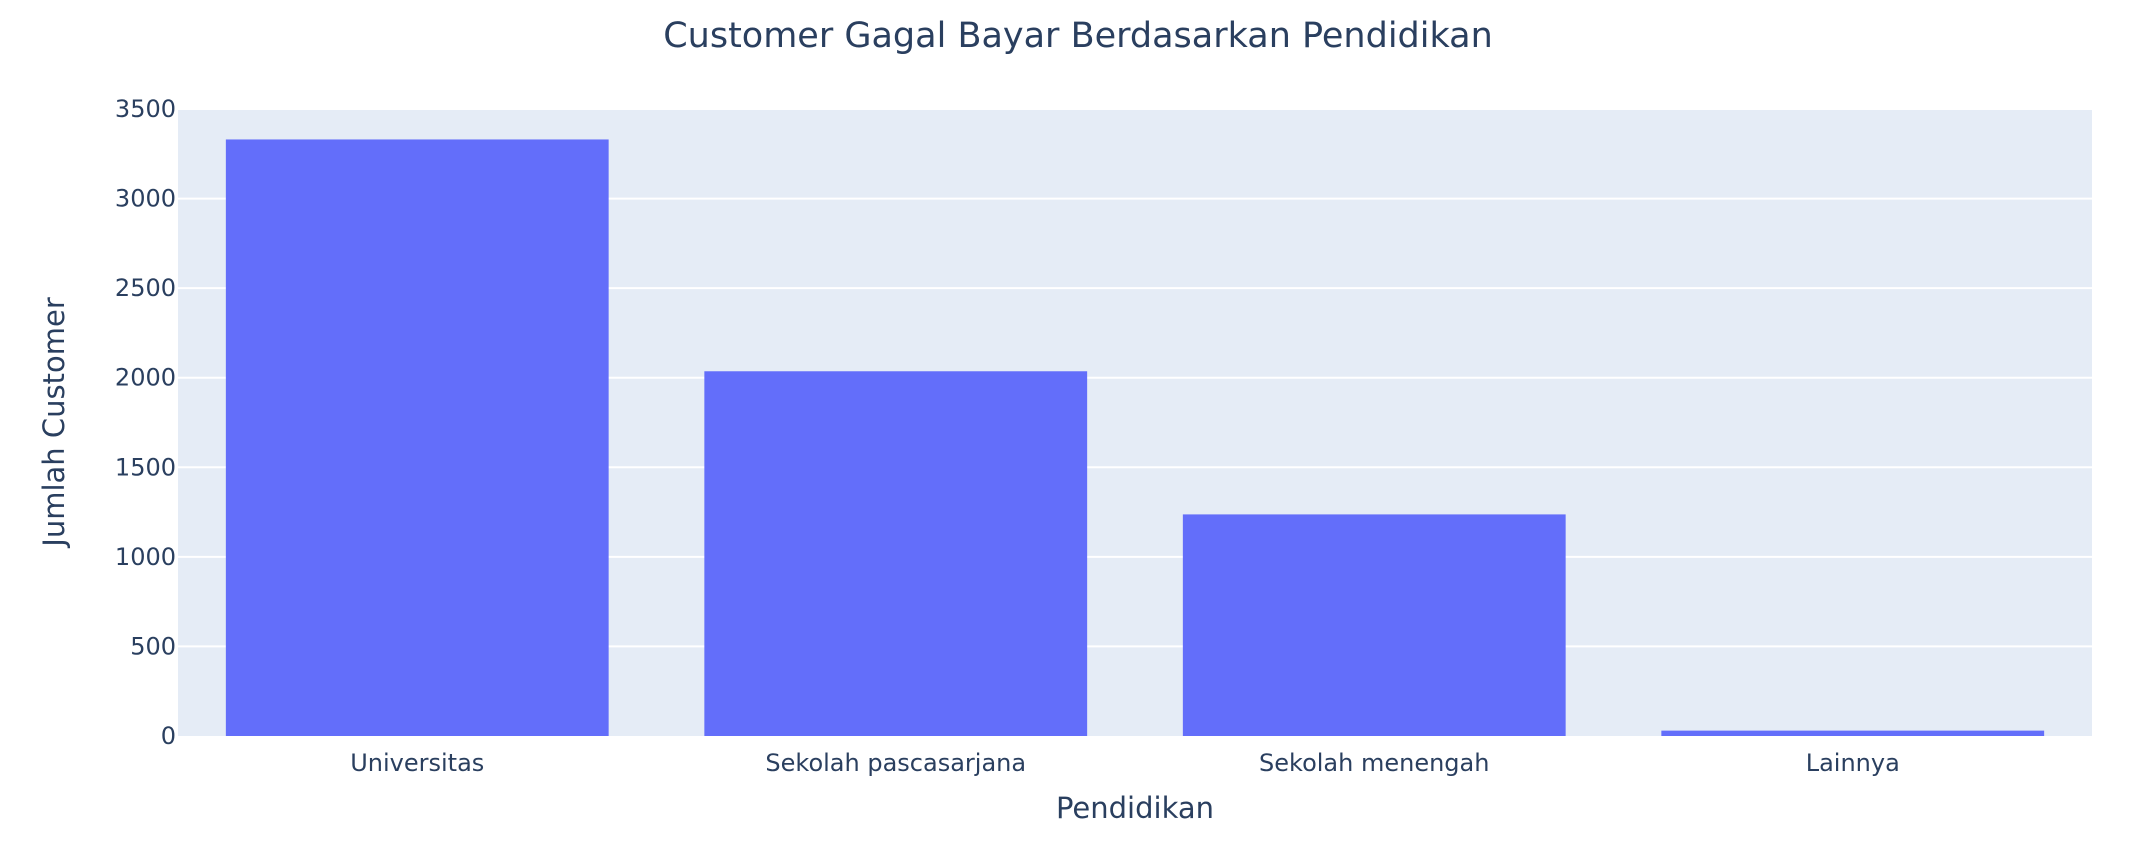  Describe the element at coordinates (1853, 733) in the screenshot. I see `bar-lainnya` at that location.